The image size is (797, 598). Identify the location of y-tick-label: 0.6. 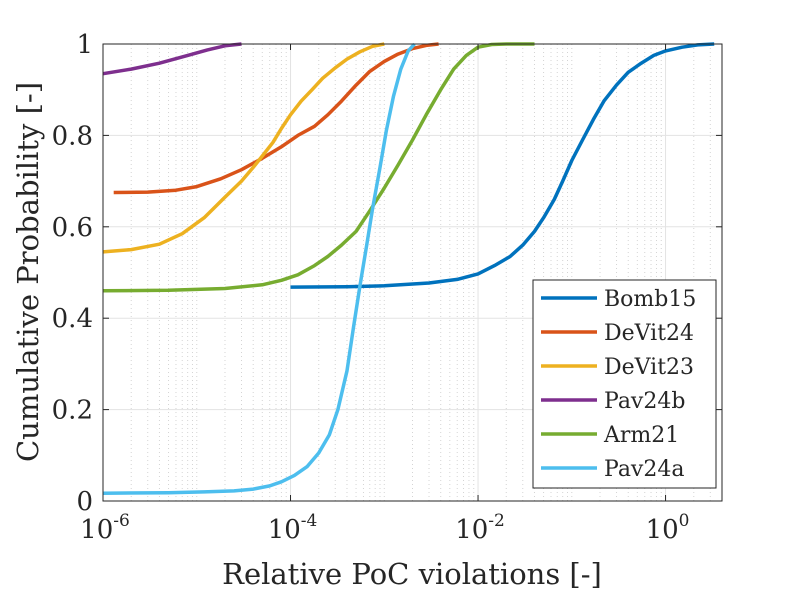
(72, 228).